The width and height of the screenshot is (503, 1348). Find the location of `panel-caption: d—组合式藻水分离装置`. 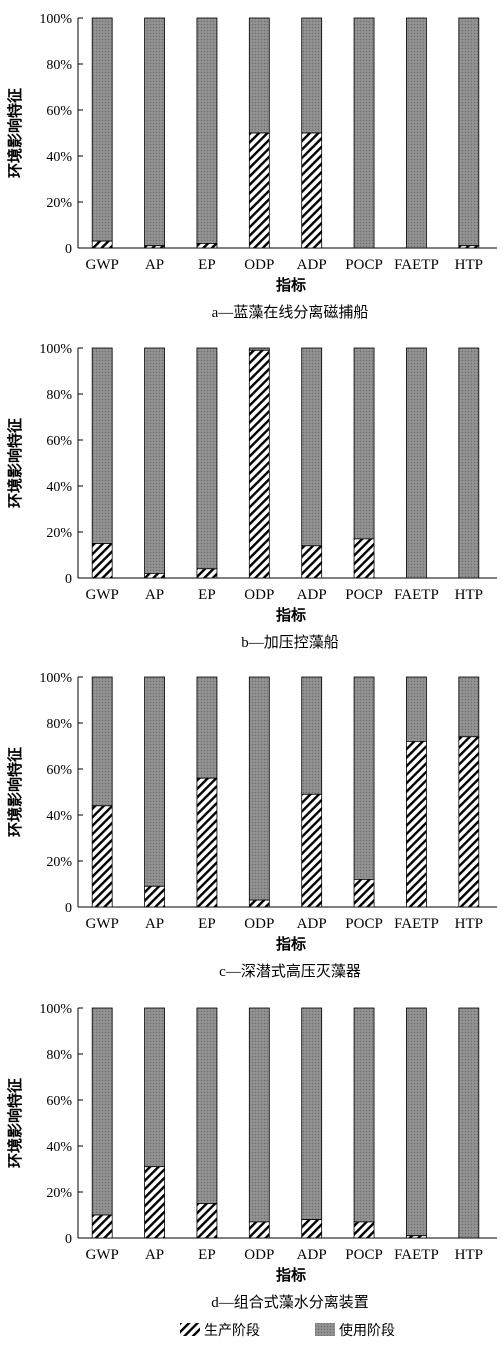

panel-caption: d—组合式藻水分离装置 is located at coordinates (290, 1302).